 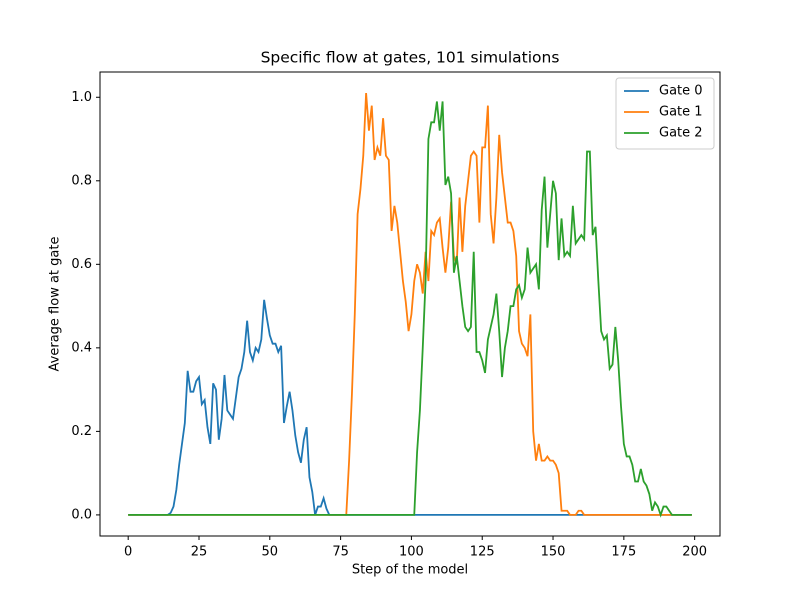 I want to click on y-tick-label: 0.8, so click(x=81, y=180).